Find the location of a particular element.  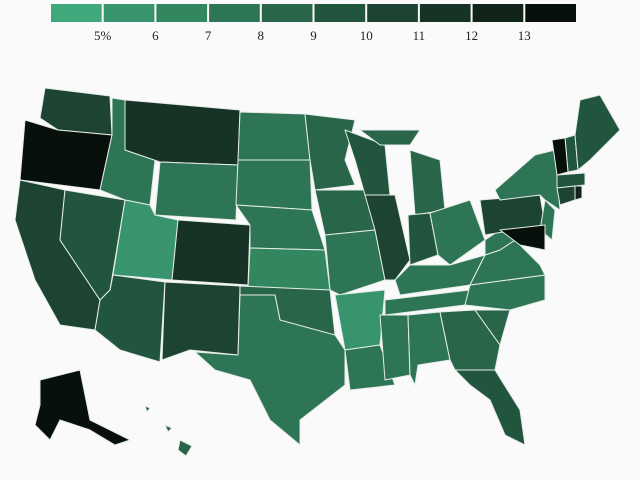

legend-label: 9 is located at coordinates (313, 35).